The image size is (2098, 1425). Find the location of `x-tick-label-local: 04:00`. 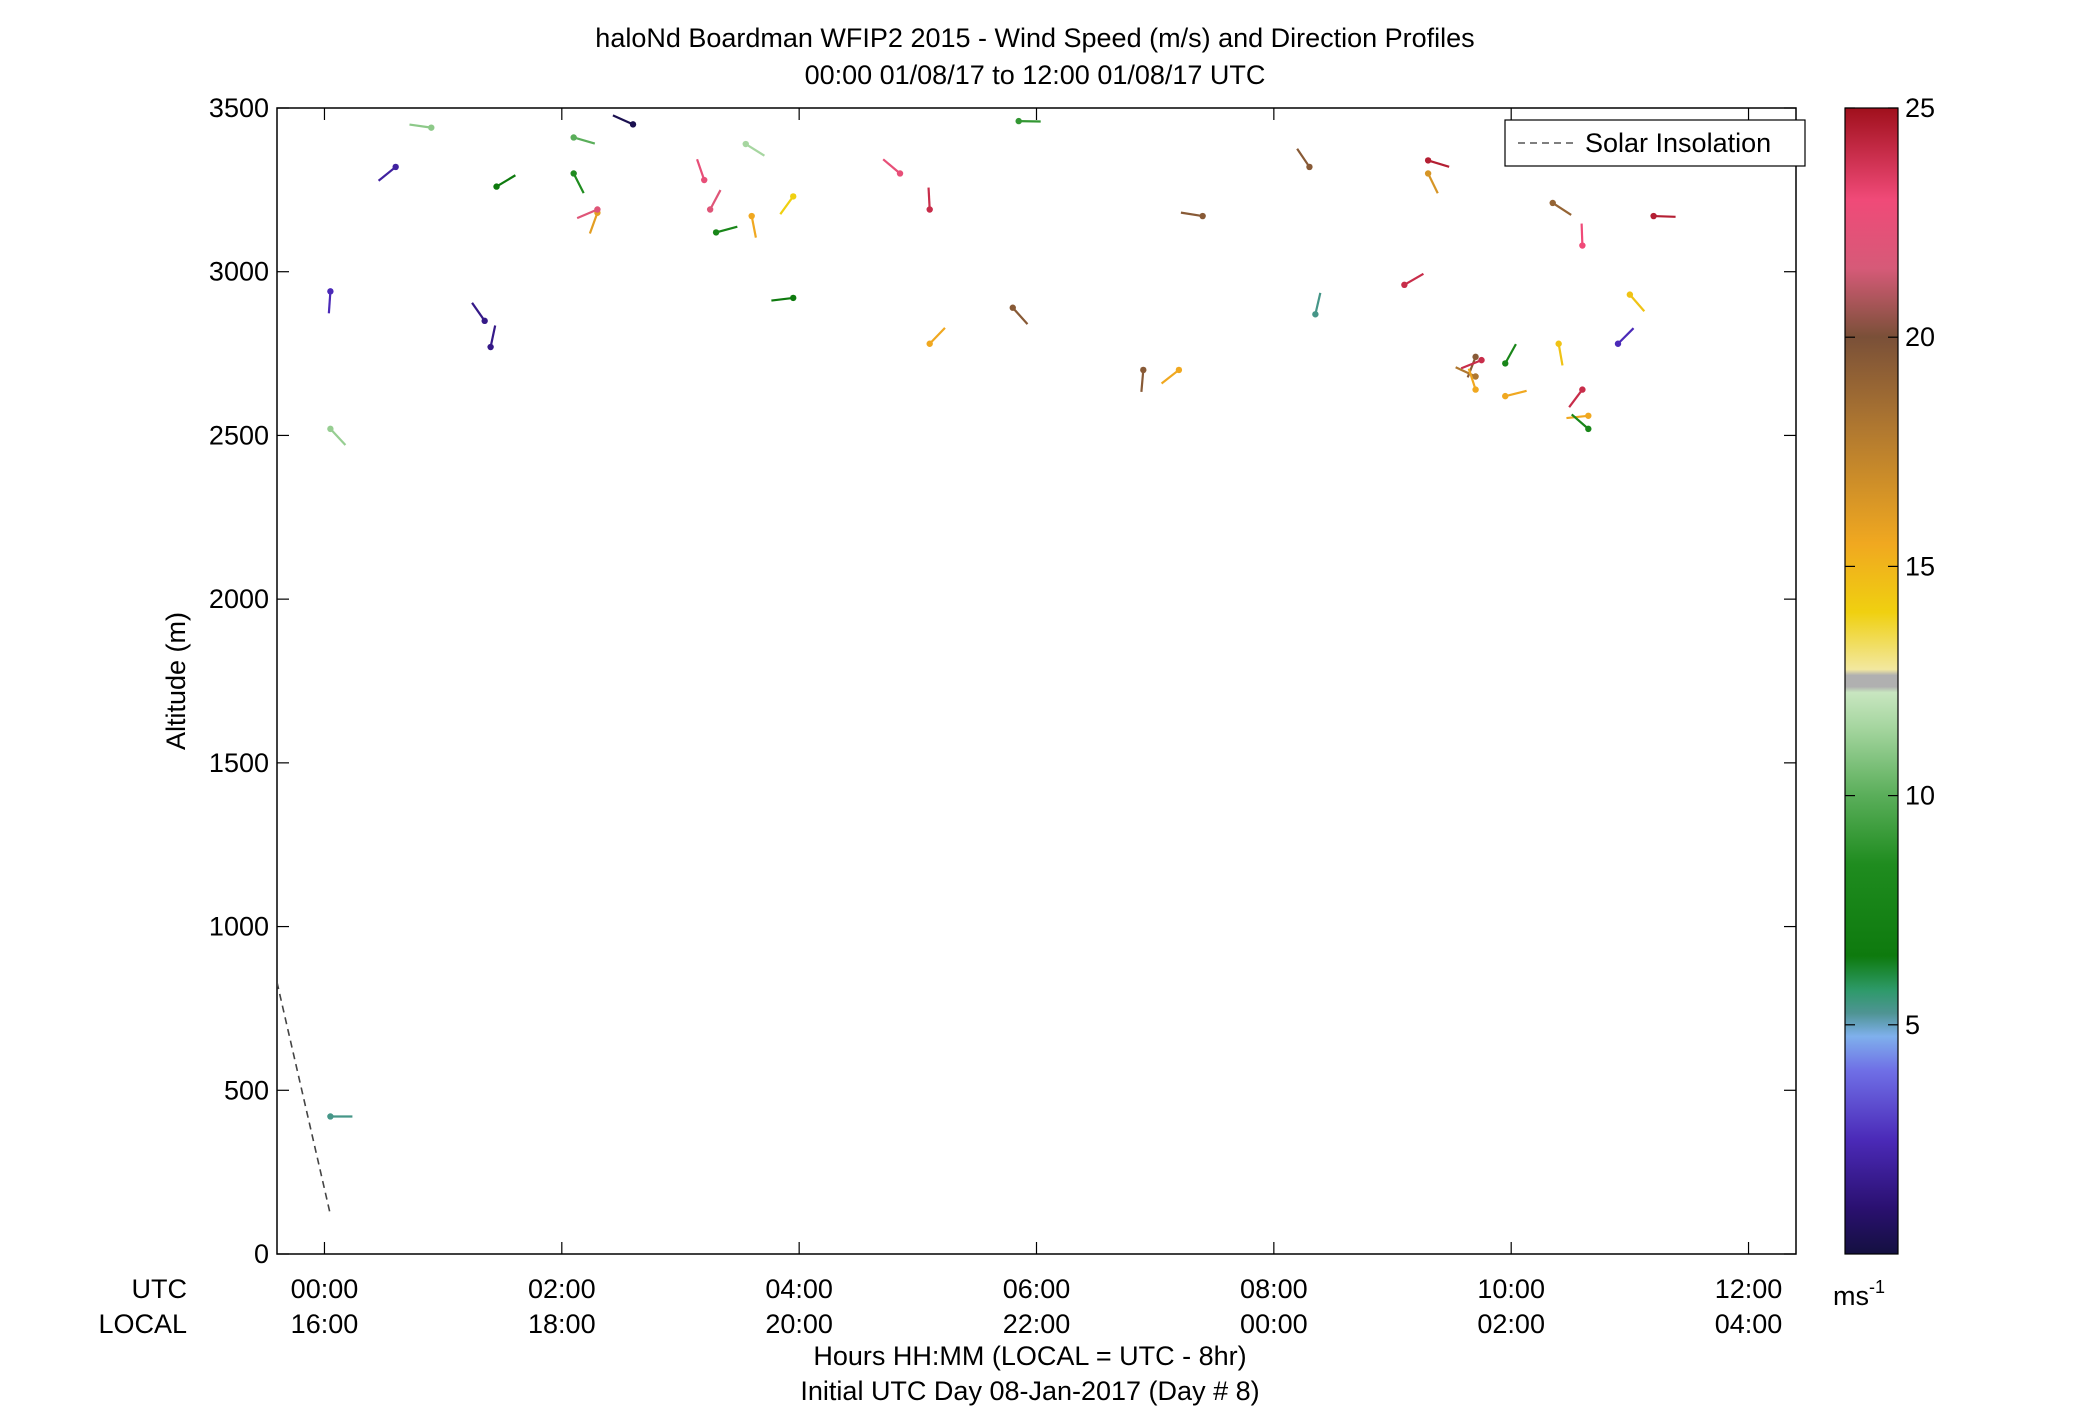

x-tick-label-local: 04:00 is located at coordinates (1749, 1324).